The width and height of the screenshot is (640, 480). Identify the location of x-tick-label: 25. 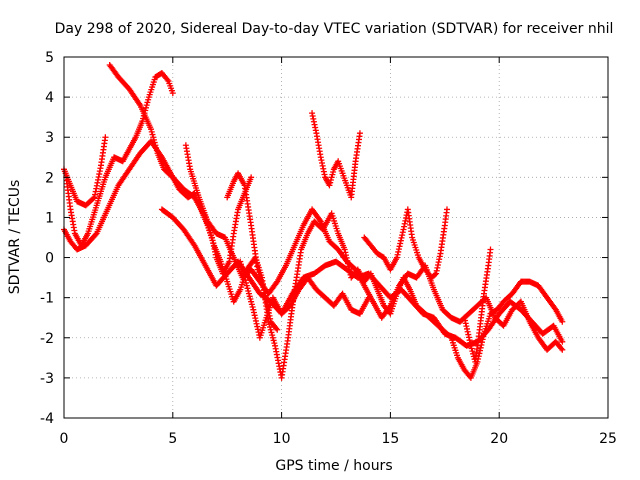
(608, 439).